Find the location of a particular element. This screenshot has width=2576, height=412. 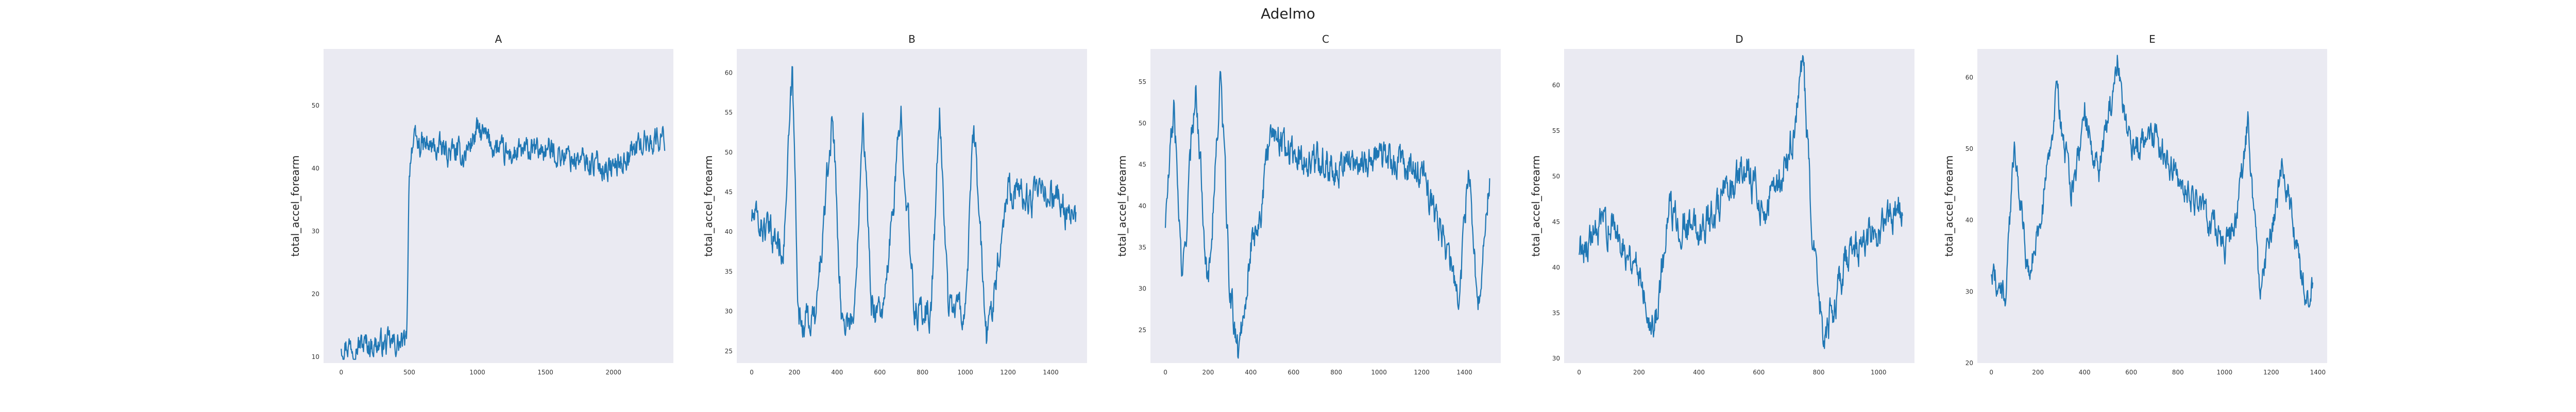

series-line-C is located at coordinates (1327, 215).